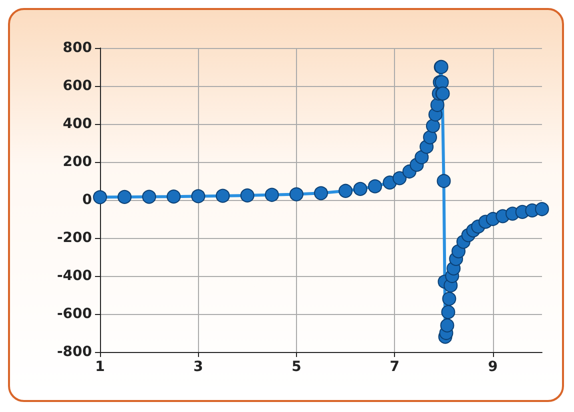 This screenshot has height=412, width=574. Describe the element at coordinates (297, 367) in the screenshot. I see `x-tick-label: 5` at that location.